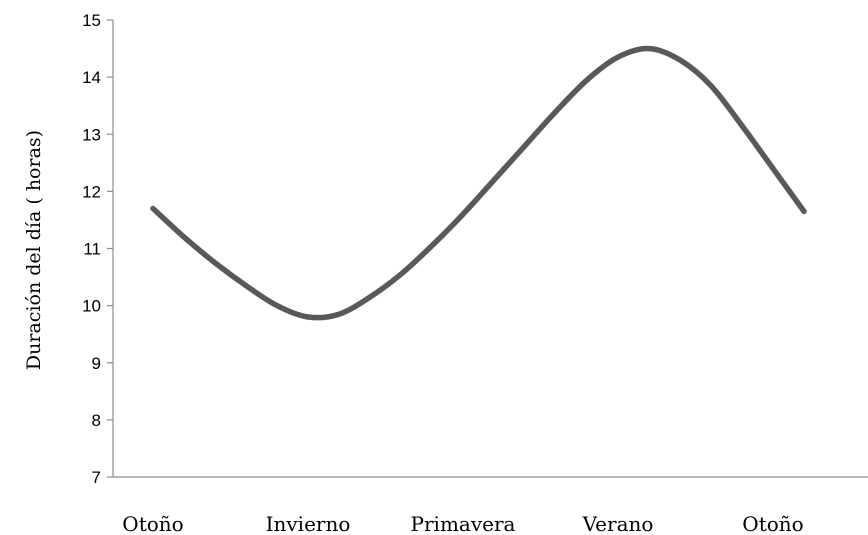  I want to click on y-tick-label: 14, so click(91, 77).